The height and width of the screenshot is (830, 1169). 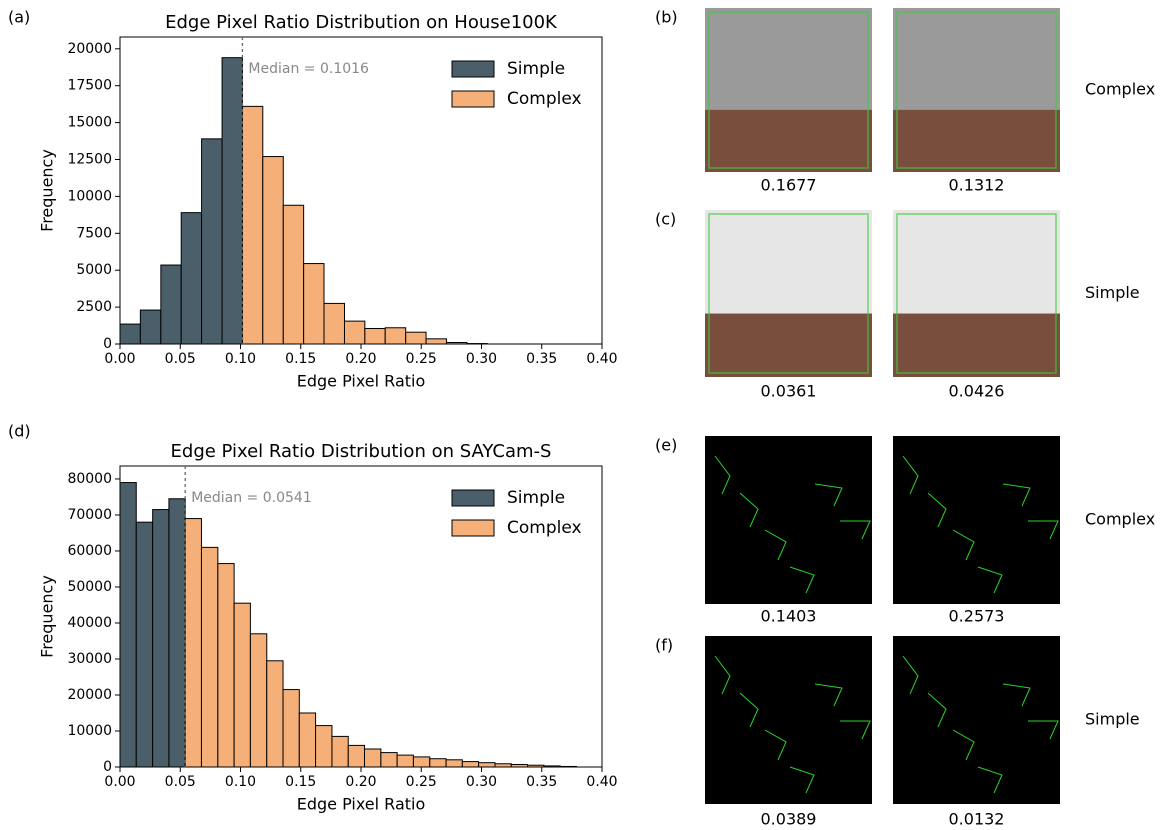 What do you see at coordinates (789, 819) in the screenshot?
I see `image-caption: 0.0389` at bounding box center [789, 819].